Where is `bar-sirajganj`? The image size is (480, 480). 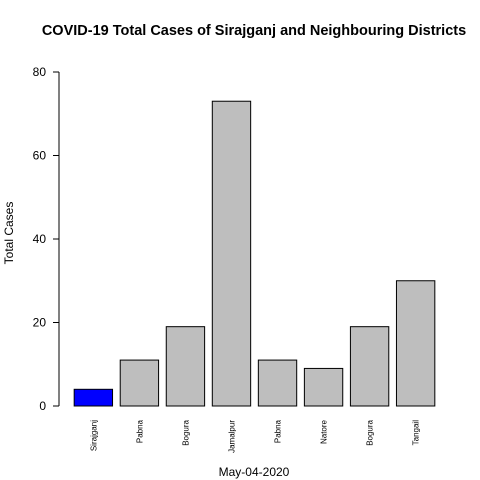 bar-sirajganj is located at coordinates (93, 397).